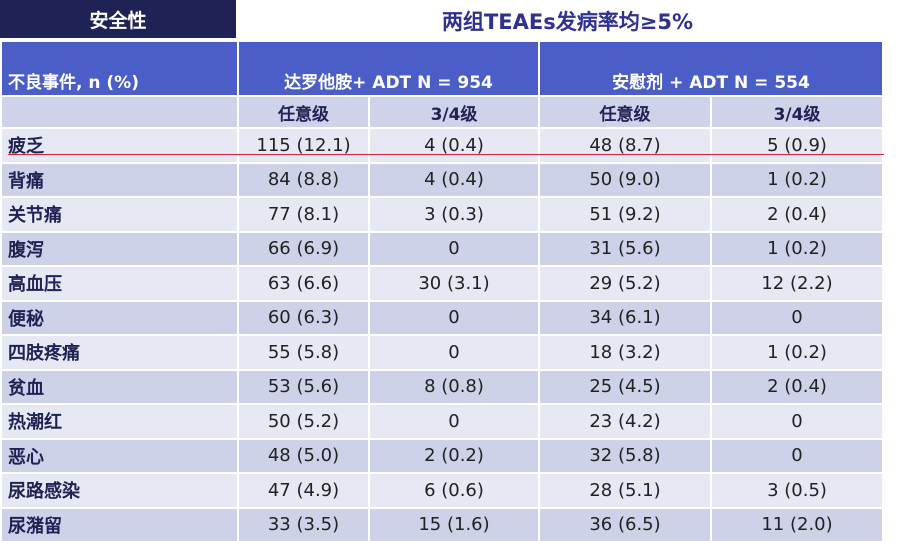 This screenshot has height=541, width=899. I want to click on event-name: 背痛, so click(120, 180).